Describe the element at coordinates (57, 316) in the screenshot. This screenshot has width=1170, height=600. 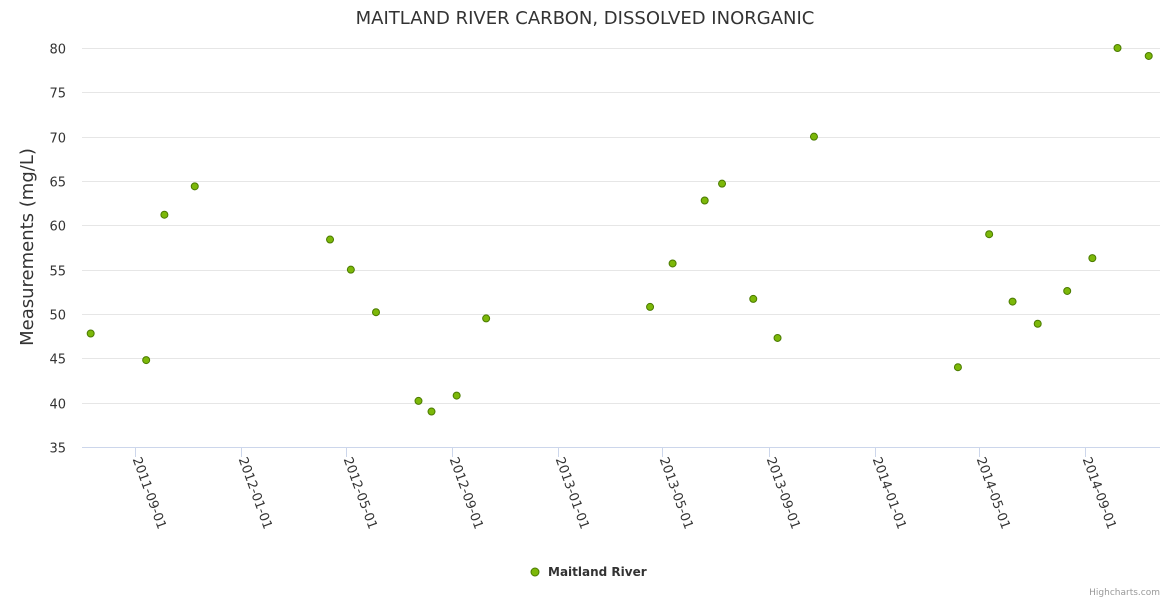
I see `y-tick-label: 50` at that location.